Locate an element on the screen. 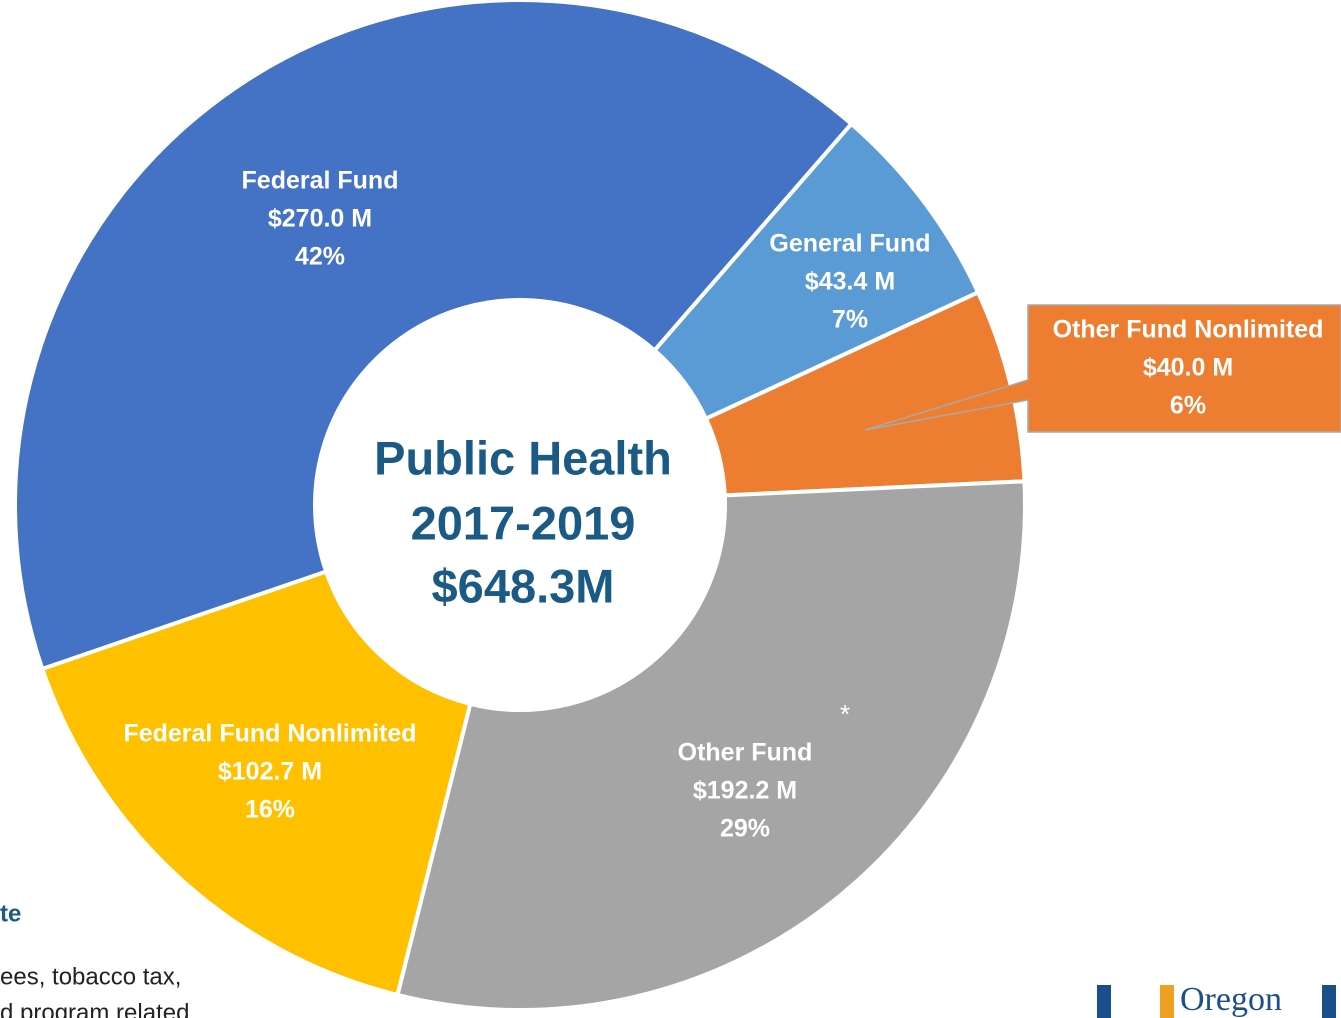 The height and width of the screenshot is (1018, 1341). wedge is located at coordinates (256, 783).